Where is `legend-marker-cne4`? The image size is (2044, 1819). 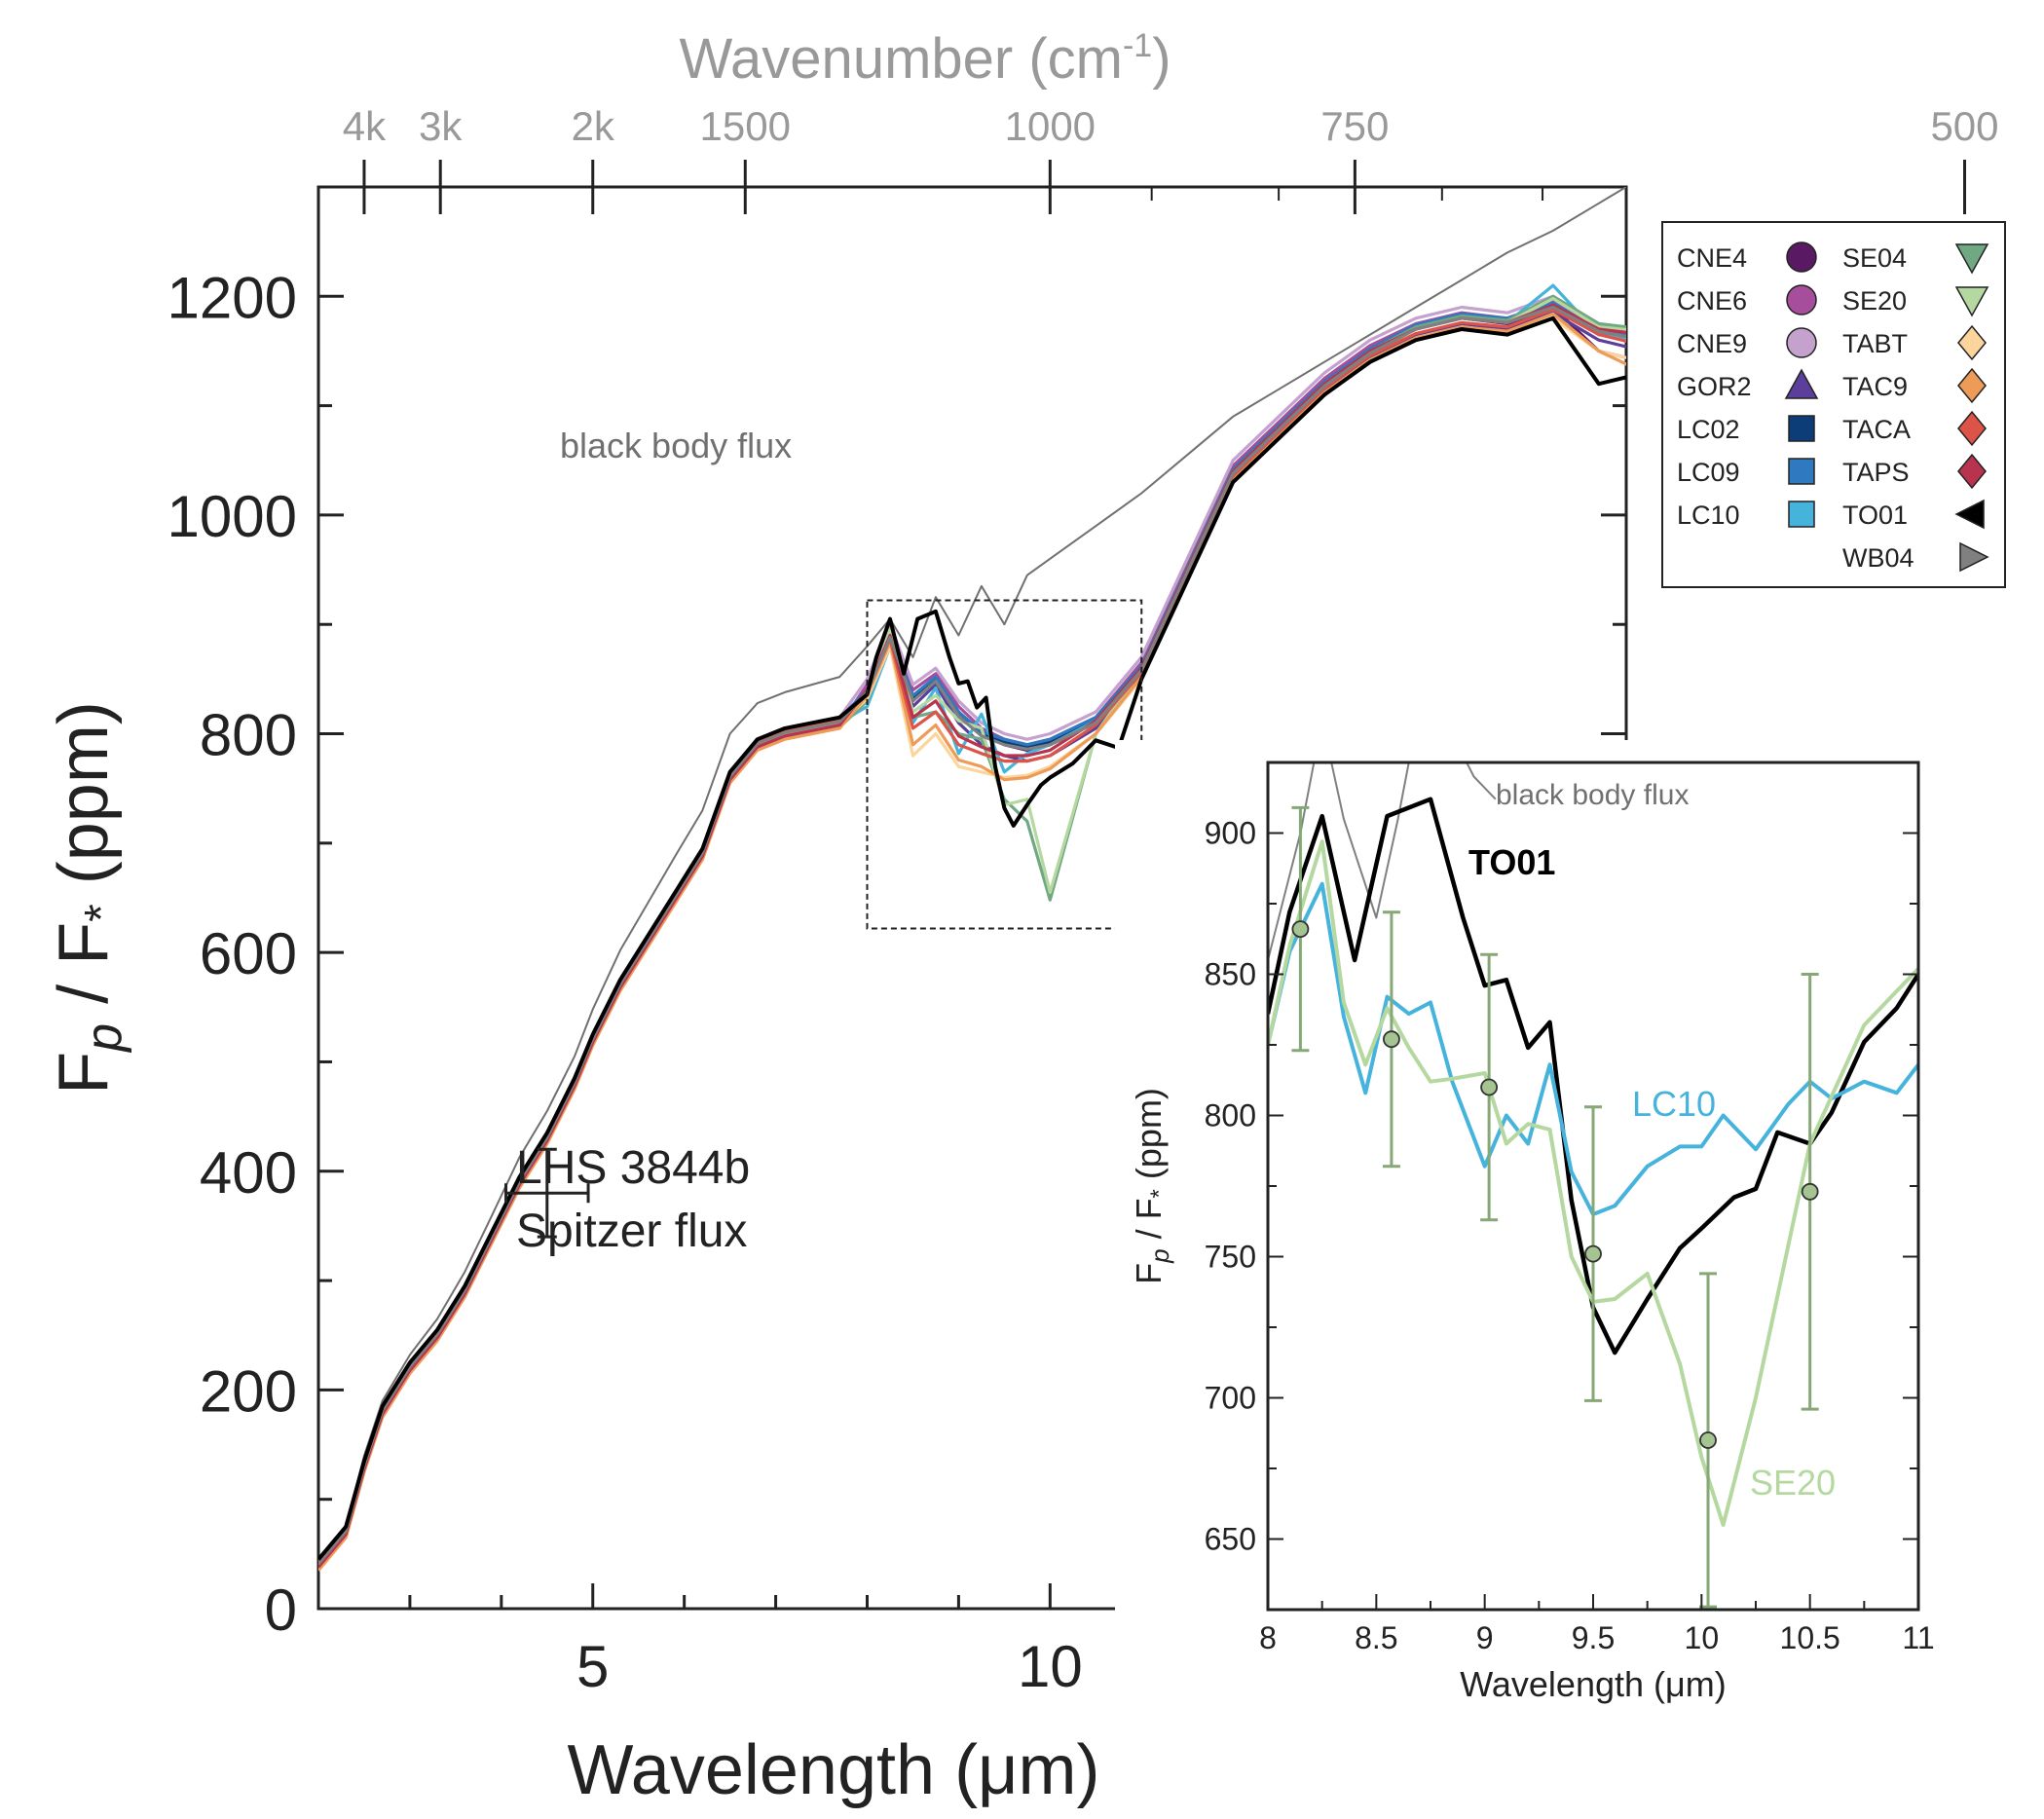 legend-marker-cne4 is located at coordinates (1801, 257).